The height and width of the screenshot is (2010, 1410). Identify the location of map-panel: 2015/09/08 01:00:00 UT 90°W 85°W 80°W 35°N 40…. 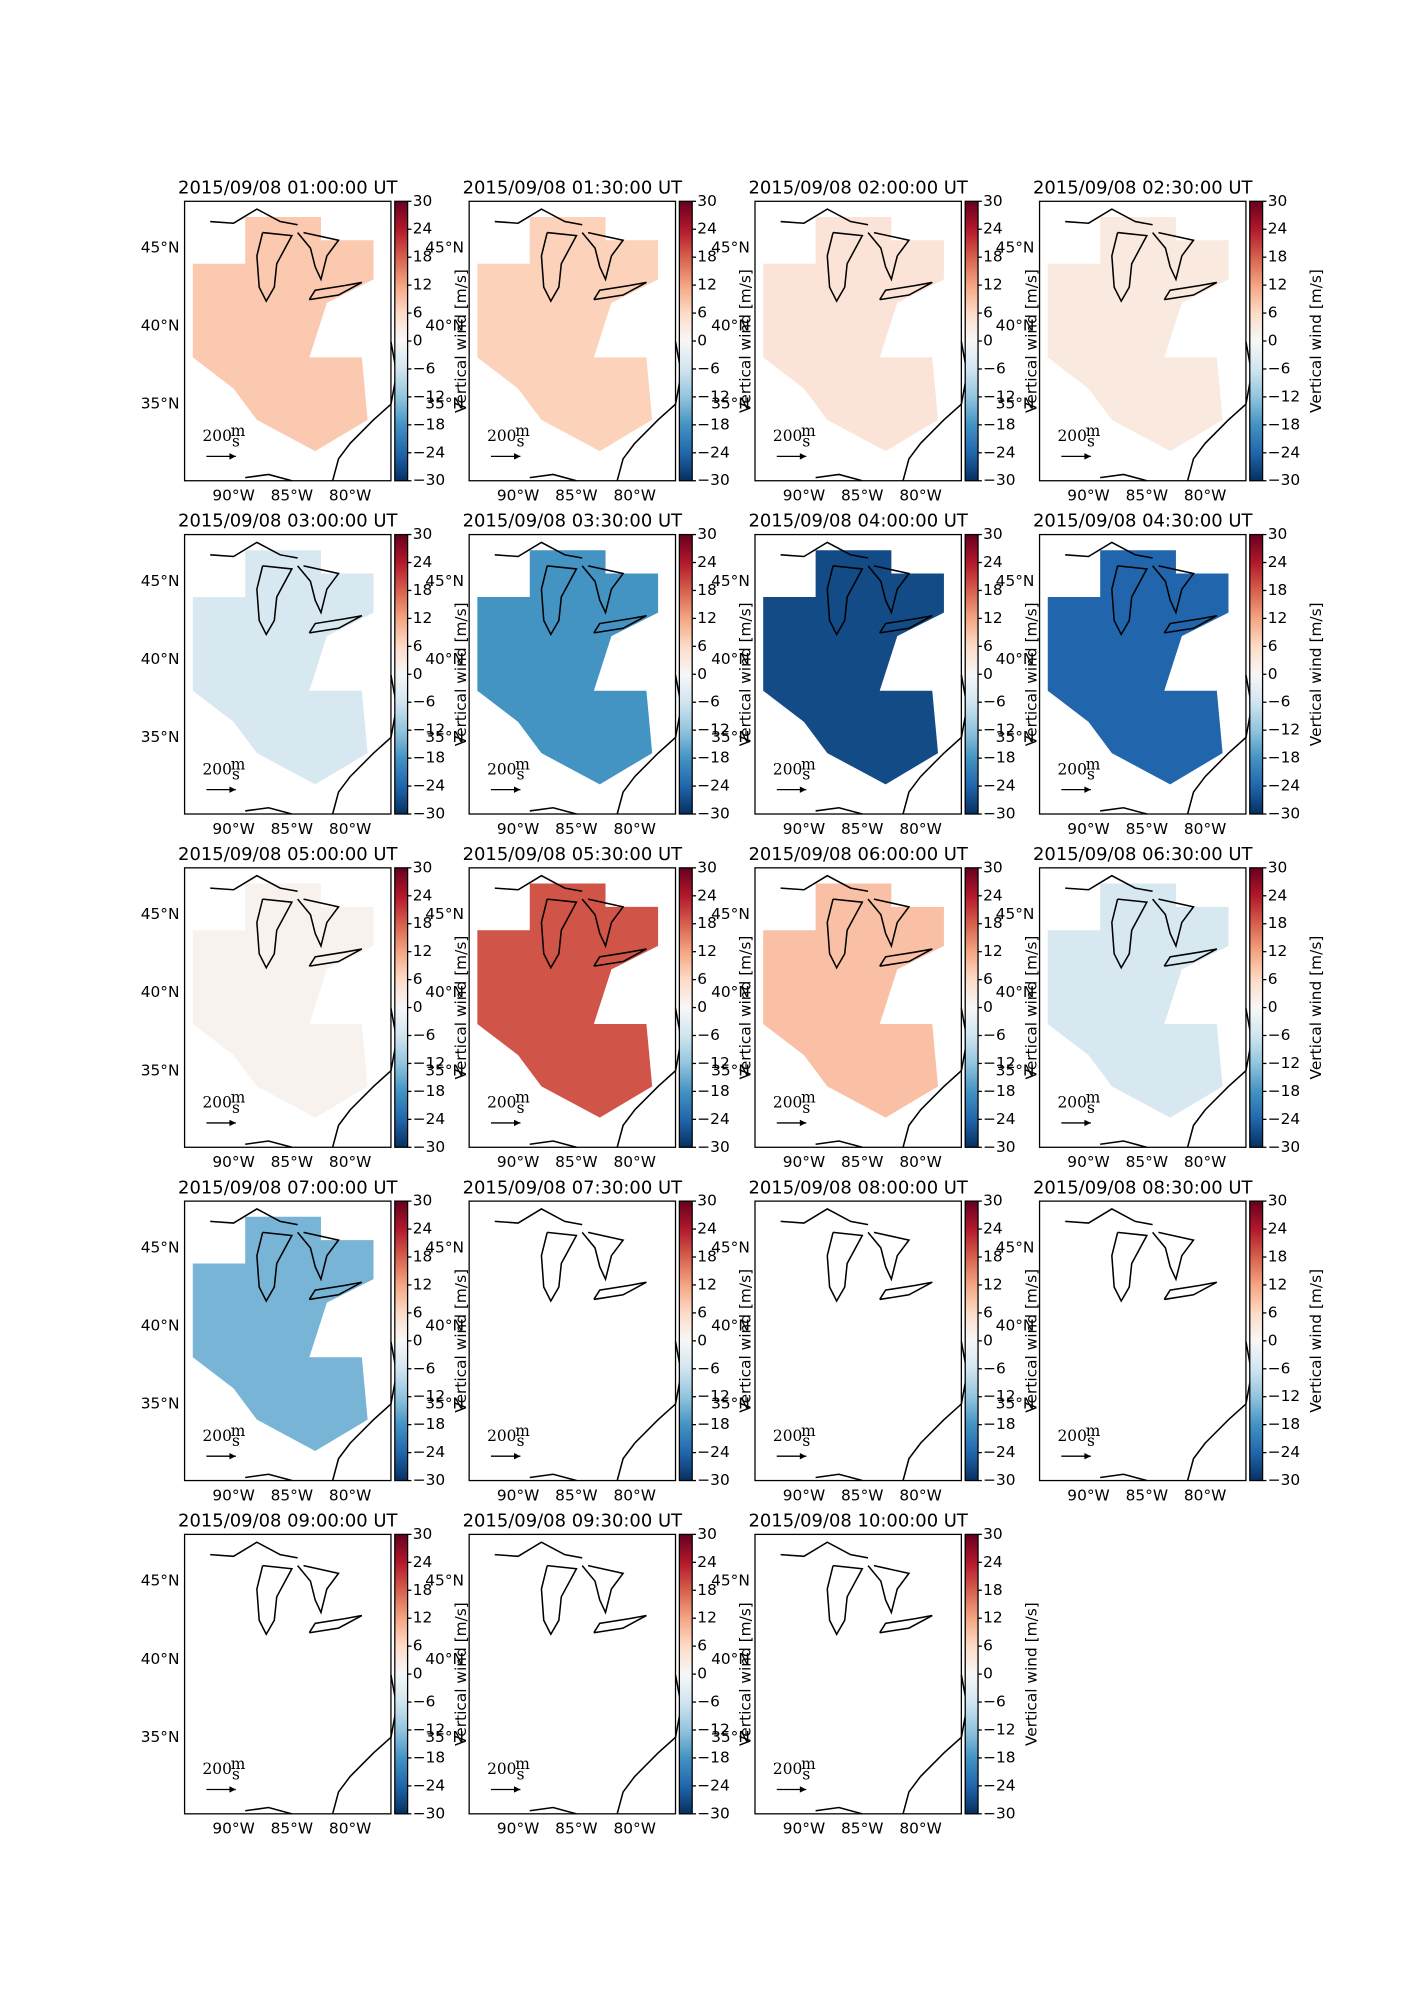
(305, 340).